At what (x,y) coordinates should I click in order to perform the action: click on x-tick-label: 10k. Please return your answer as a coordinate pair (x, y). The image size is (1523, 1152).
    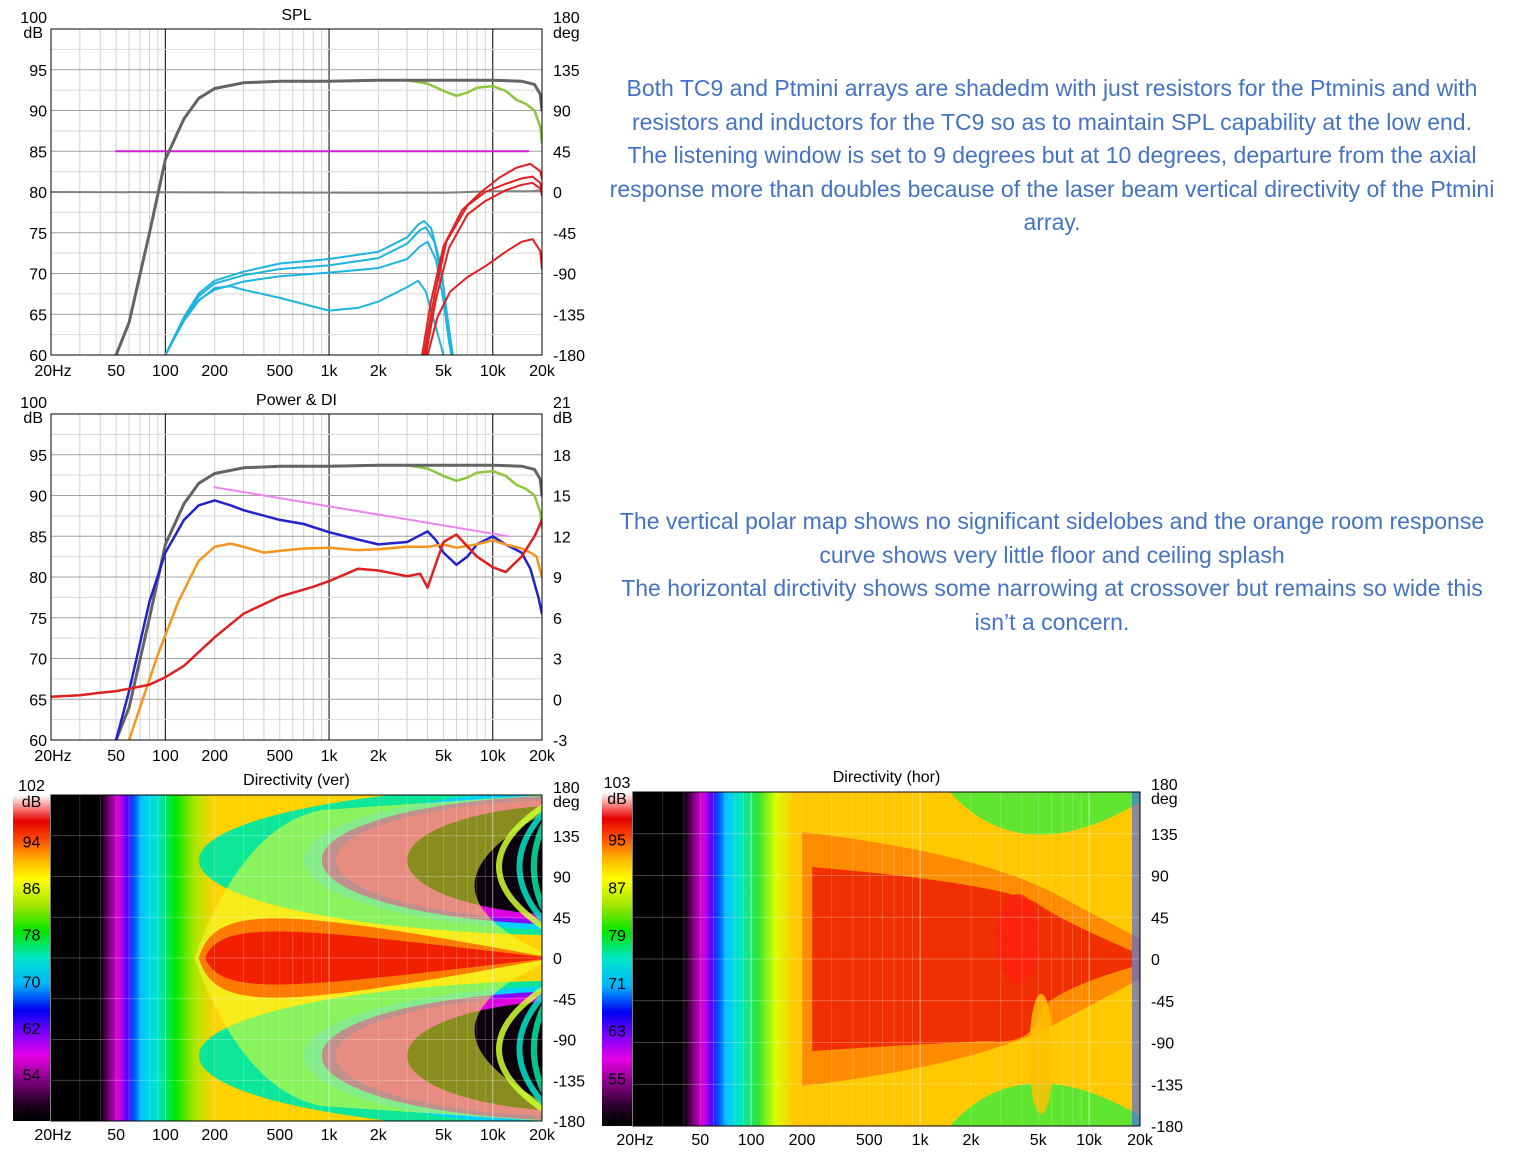
    Looking at the image, I should click on (493, 371).